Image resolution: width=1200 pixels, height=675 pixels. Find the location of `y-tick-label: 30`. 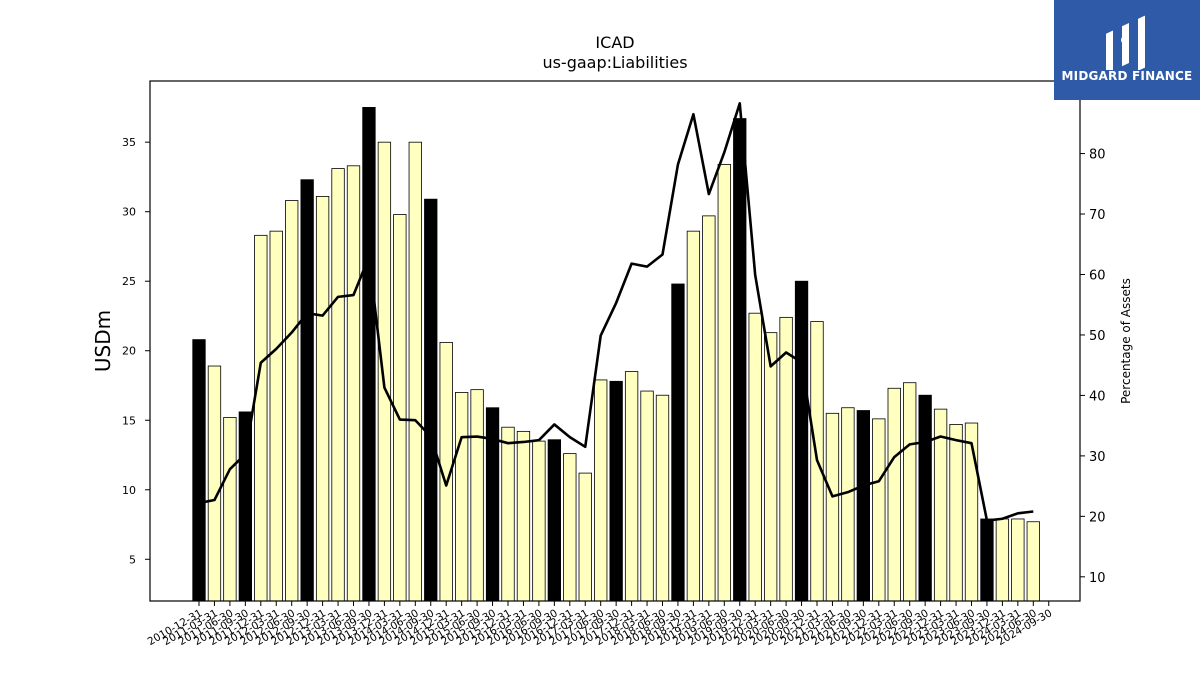

y-tick-label: 30 is located at coordinates (129, 212).